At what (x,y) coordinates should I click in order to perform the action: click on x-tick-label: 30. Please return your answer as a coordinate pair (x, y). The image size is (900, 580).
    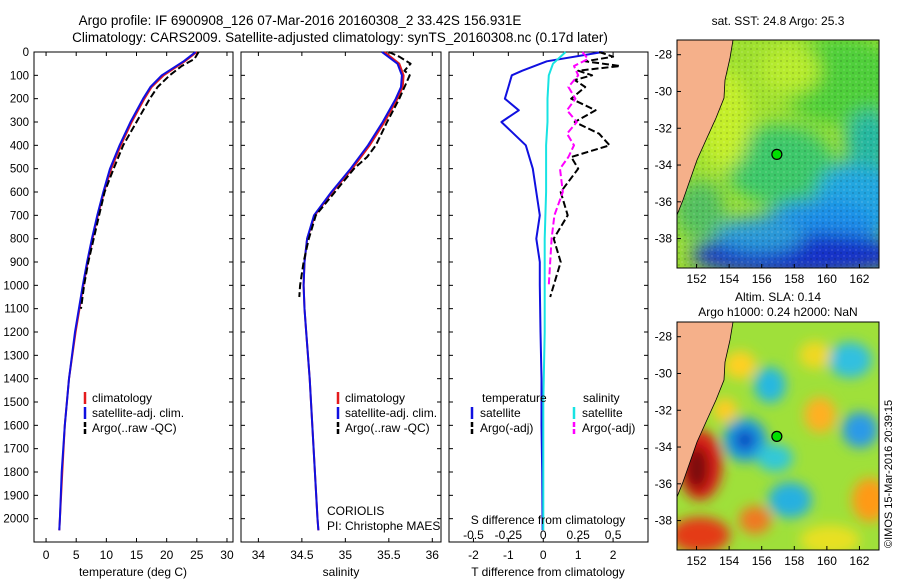
    Looking at the image, I should click on (227, 555).